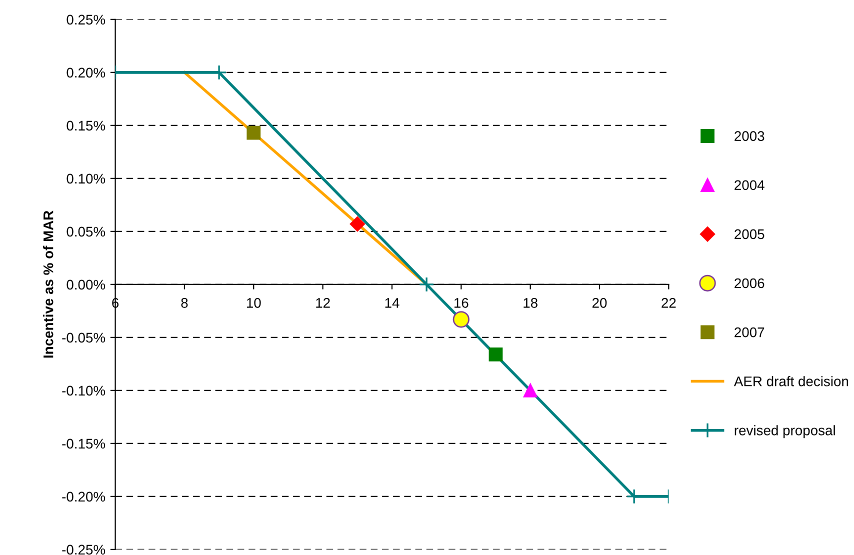  Describe the element at coordinates (84, 443) in the screenshot. I see `y-tick-label: -0.15%` at that location.